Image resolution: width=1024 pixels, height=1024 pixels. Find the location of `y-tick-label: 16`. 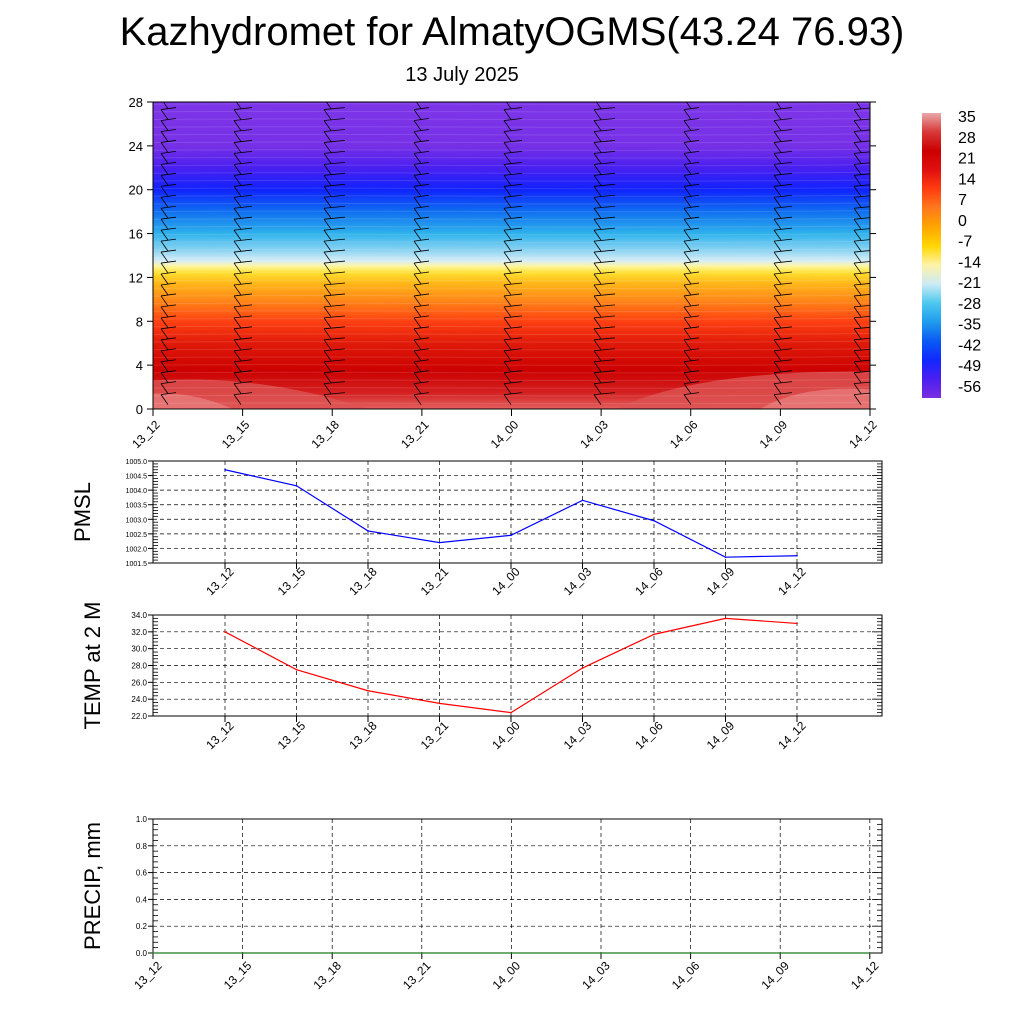

y-tick-label: 16 is located at coordinates (136, 234).